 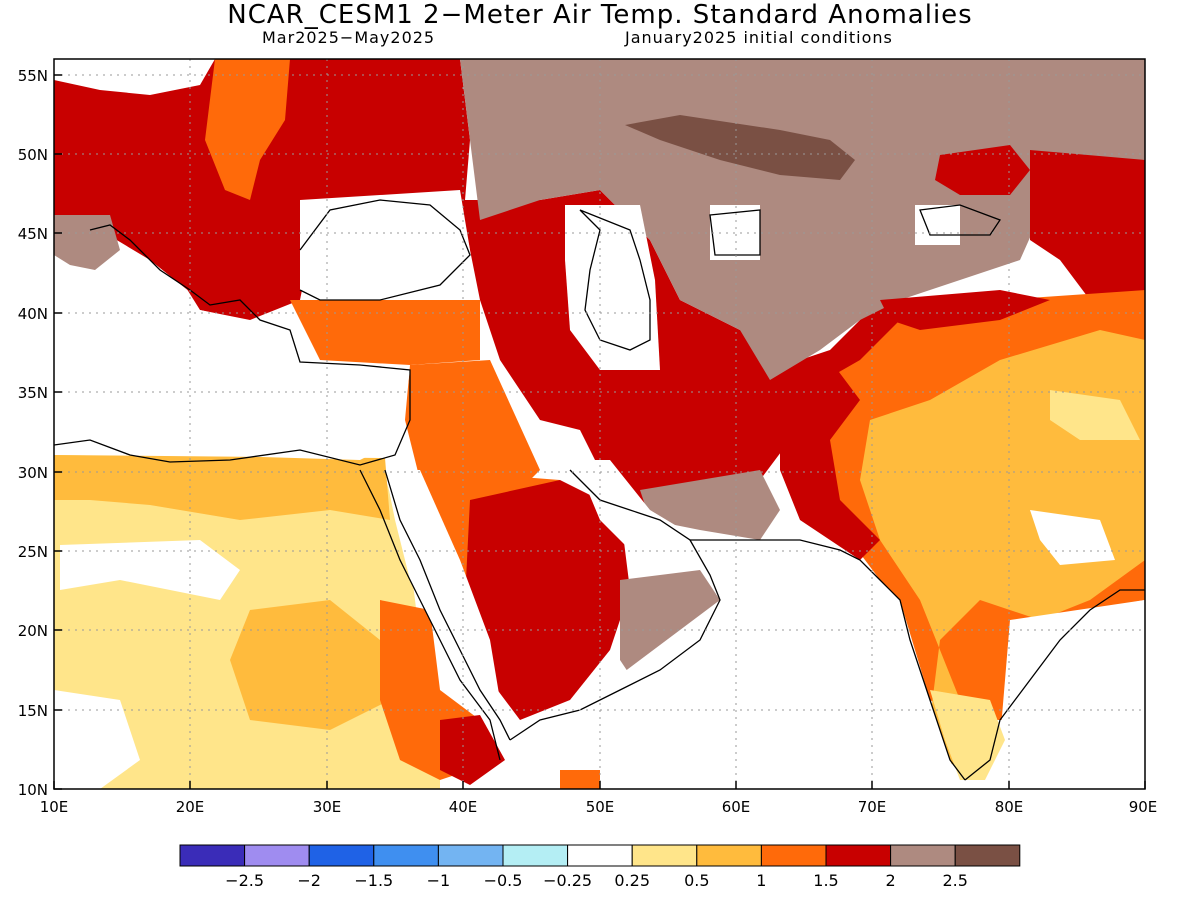 What do you see at coordinates (349, 37) in the screenshot?
I see `forecast-period: Mar2025−May2025` at bounding box center [349, 37].